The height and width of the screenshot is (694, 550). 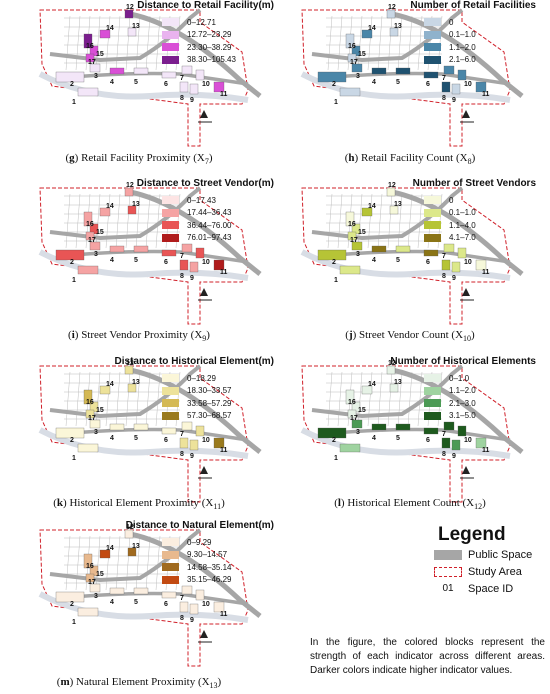 I want to click on legend-study-area: Study Area, so click(x=490, y=571).